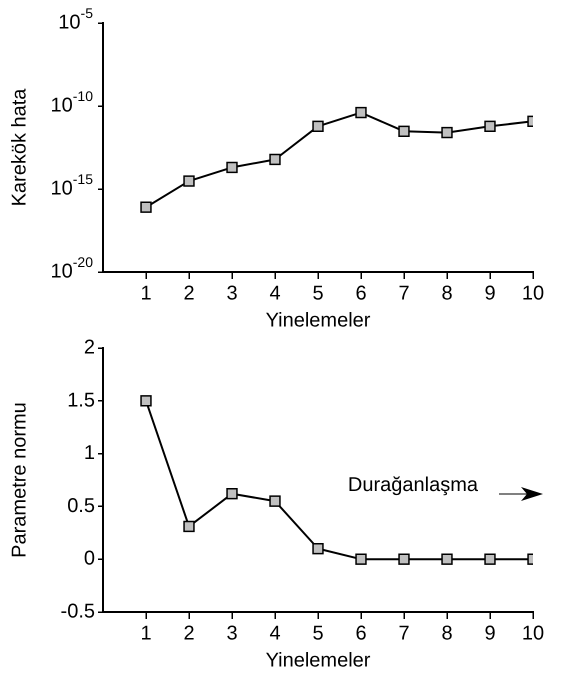 This screenshot has width=563, height=681. I want to click on y-tick-label: 2, so click(89, 347).